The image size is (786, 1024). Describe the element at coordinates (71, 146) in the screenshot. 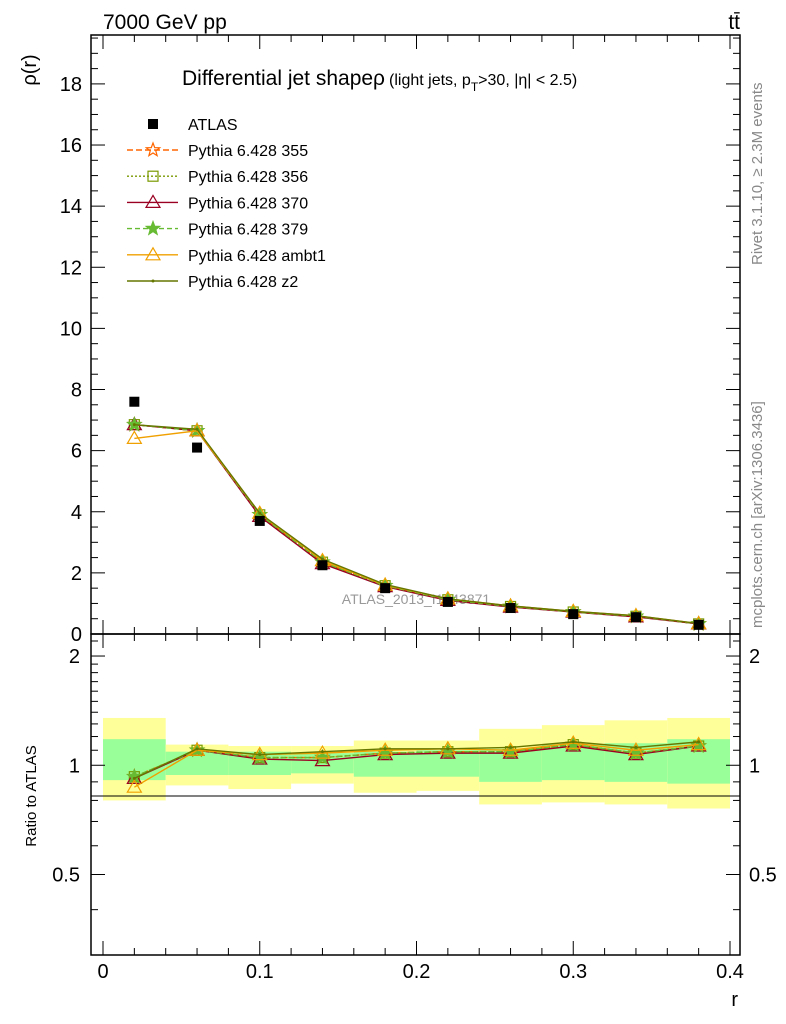

I see `y-tick-label: 16` at that location.